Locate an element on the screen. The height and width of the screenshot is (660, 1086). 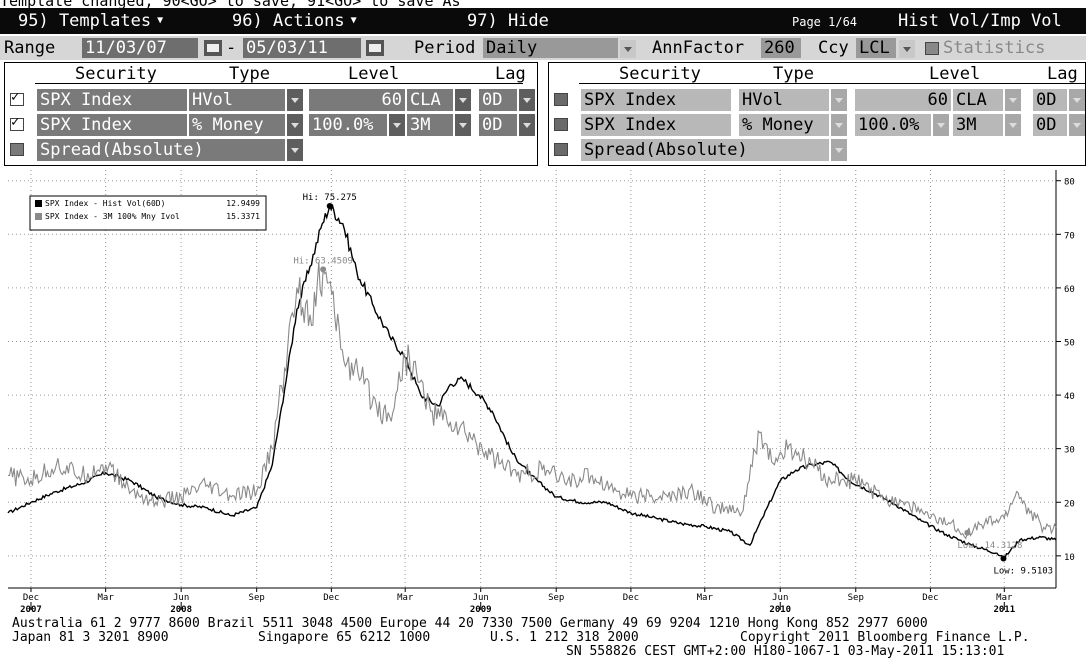
y-tick-label: 40 is located at coordinates (1069, 397).